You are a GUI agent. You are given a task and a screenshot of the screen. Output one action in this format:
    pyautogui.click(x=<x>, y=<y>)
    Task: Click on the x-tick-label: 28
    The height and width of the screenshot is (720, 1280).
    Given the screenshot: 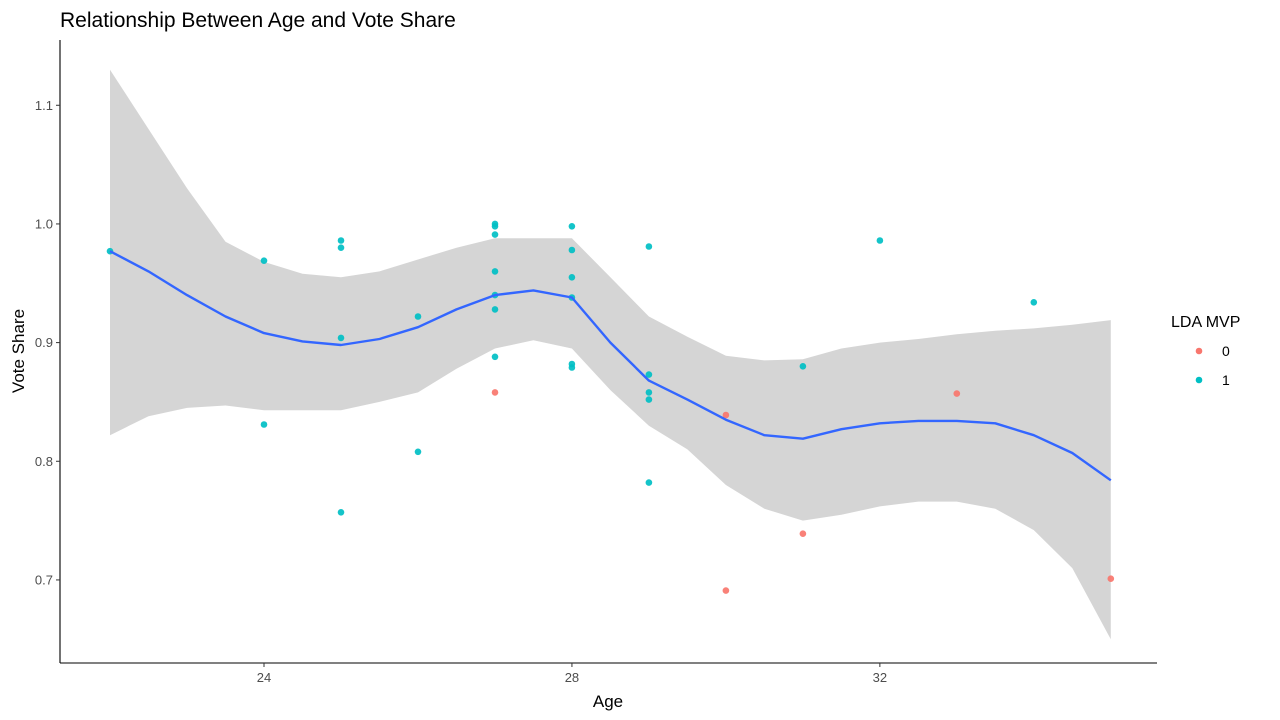 What is the action you would take?
    pyautogui.click(x=572, y=677)
    